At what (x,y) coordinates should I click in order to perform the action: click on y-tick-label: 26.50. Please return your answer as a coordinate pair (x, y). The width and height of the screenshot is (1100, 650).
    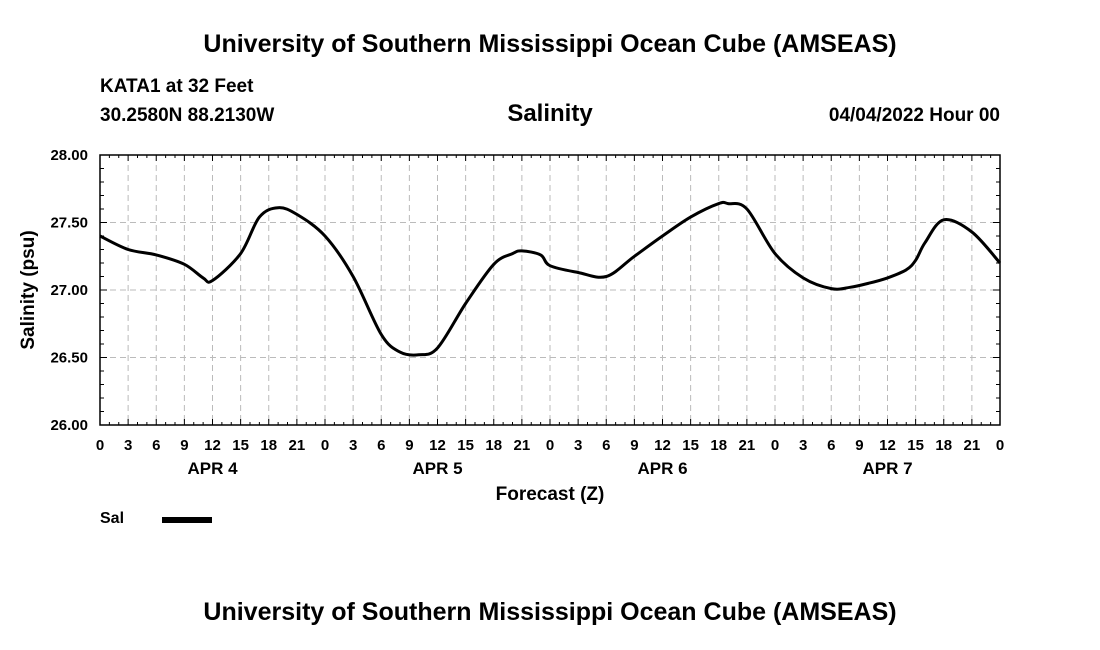
    Looking at the image, I should click on (69, 358).